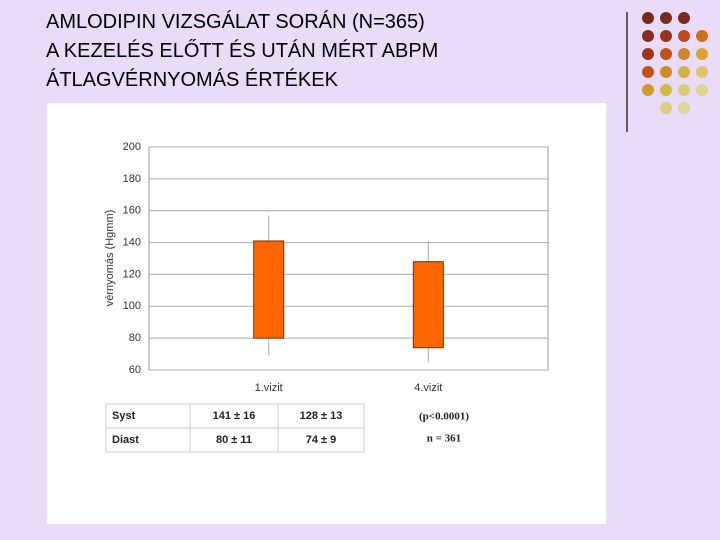 Image resolution: width=720 pixels, height=540 pixels. I want to click on y-tick-label: 140, so click(132, 242).